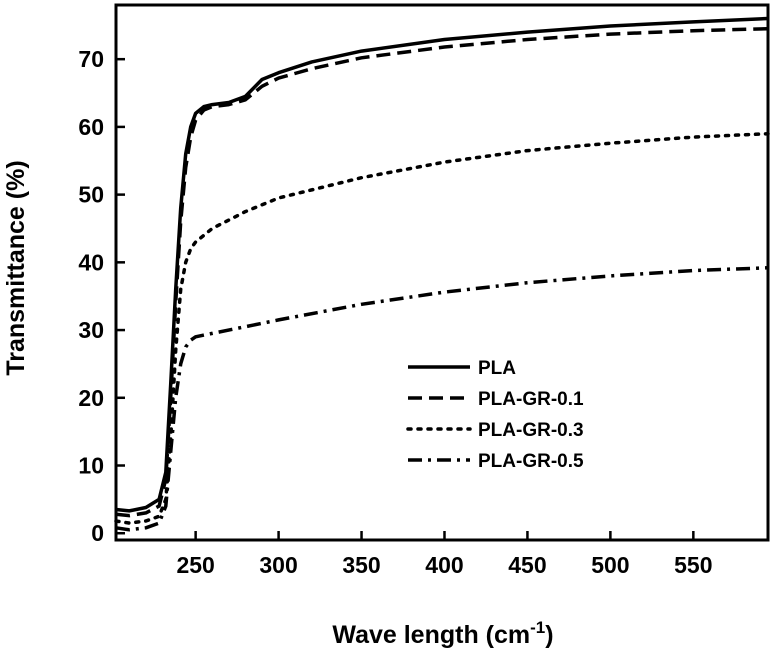  I want to click on y-tick-label: 70, so click(91, 59).